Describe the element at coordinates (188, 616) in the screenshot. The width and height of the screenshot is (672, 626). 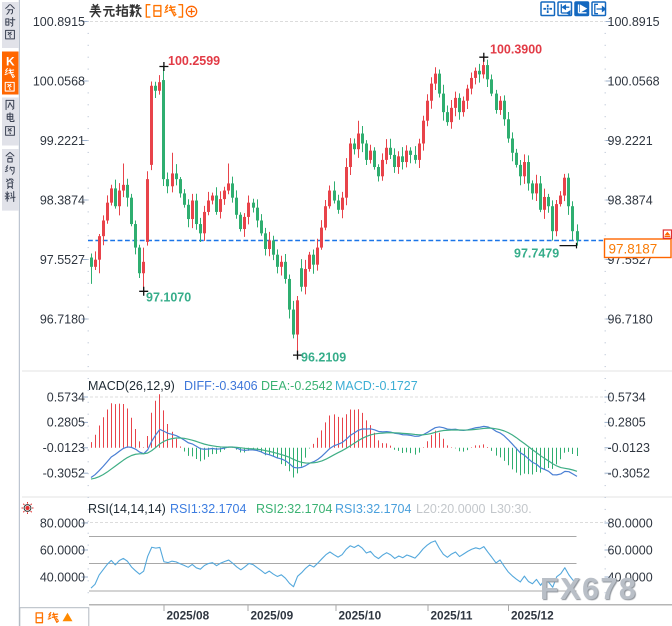
I see `svg-text: 2025/08` at that location.